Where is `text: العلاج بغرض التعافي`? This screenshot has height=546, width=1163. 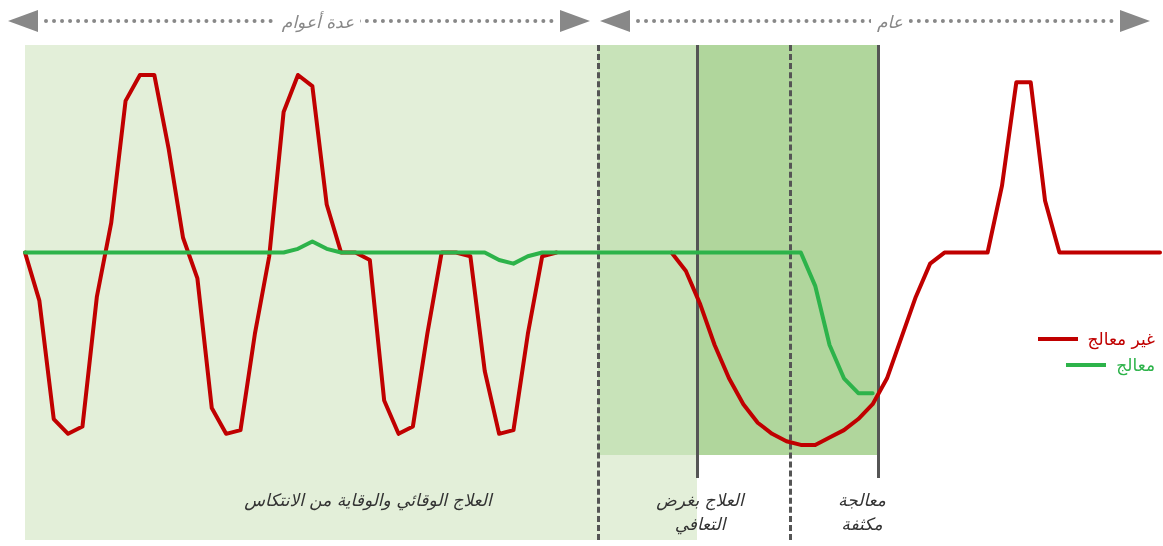 text: العلاج بغرض التعافي is located at coordinates (700, 512).